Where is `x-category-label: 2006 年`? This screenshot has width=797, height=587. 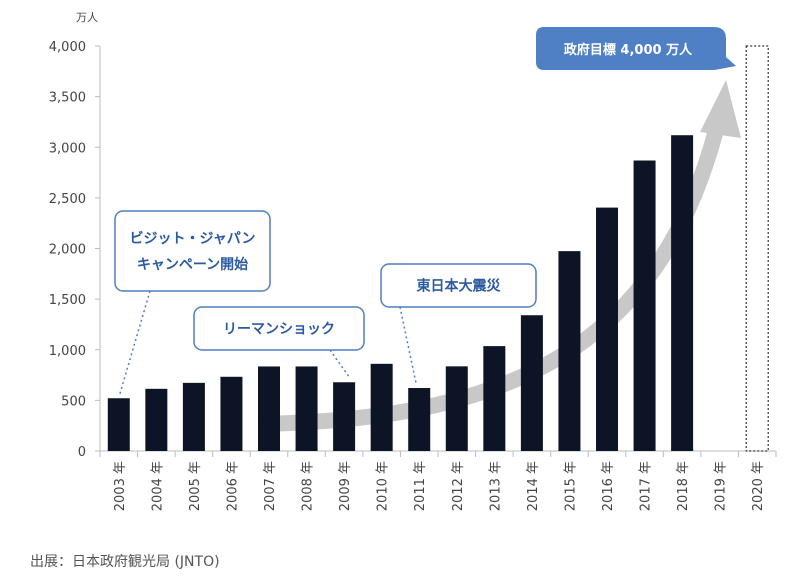
x-category-label: 2006 年 is located at coordinates (232, 486).